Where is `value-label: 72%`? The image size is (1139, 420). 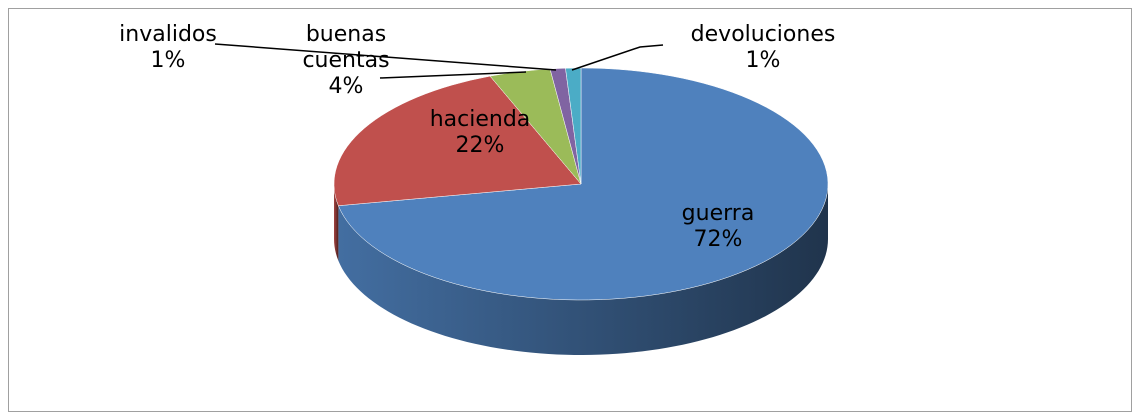 value-label: 72% is located at coordinates (718, 239).